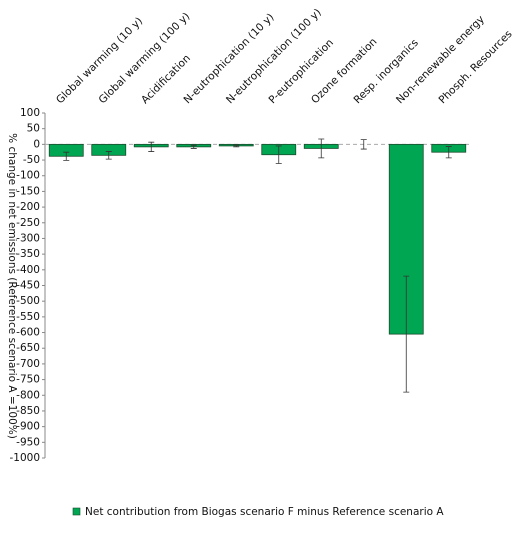 The image size is (516, 556). I want to click on y-tick-label: 50, so click(33, 129).